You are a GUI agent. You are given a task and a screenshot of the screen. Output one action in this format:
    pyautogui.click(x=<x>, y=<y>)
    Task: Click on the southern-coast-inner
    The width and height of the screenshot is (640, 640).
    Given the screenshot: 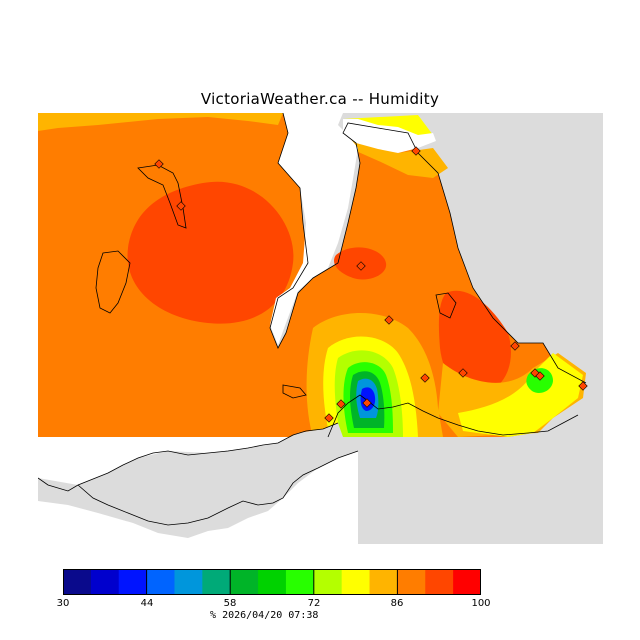 What is the action you would take?
    pyautogui.click(x=218, y=488)
    